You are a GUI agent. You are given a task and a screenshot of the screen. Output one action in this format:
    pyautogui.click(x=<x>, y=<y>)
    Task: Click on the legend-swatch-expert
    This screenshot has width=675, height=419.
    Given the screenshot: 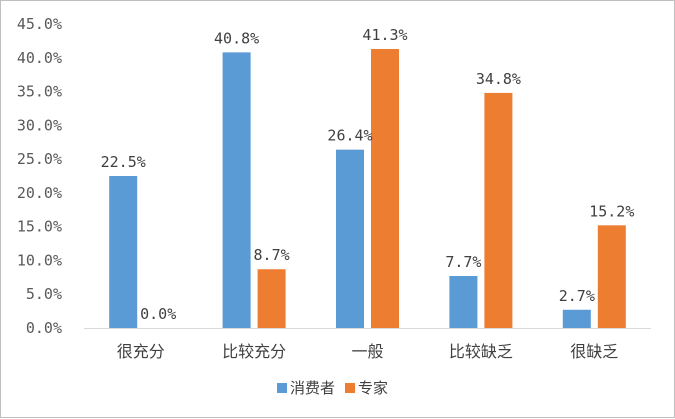 What is the action you would take?
    pyautogui.click(x=350, y=388)
    